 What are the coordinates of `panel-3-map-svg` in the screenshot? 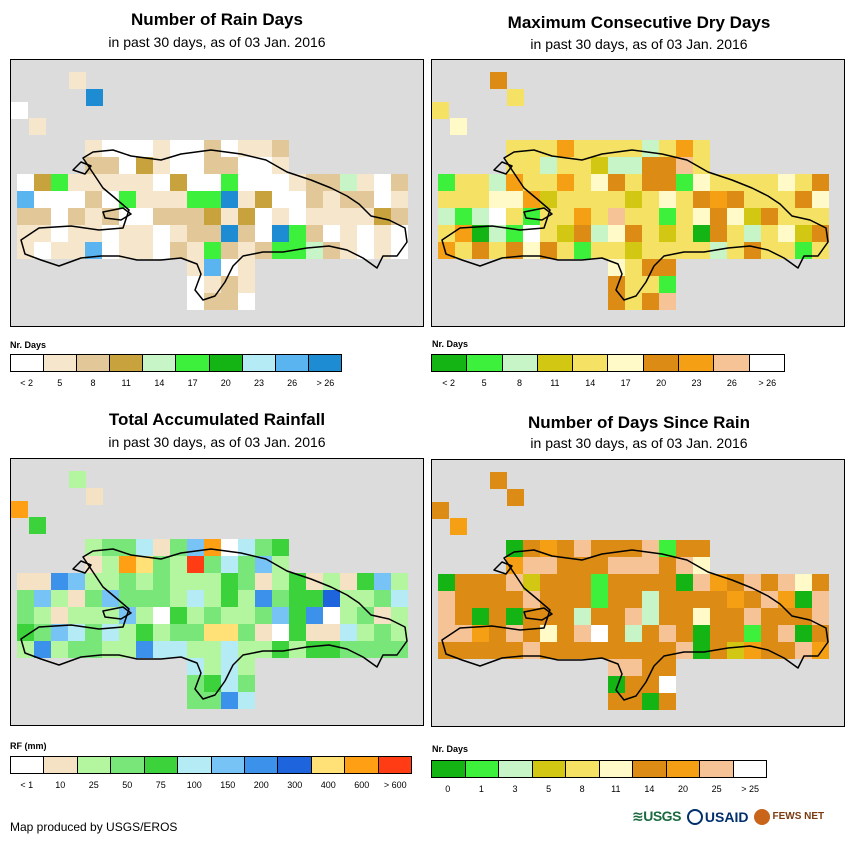 It's located at (209, 590).